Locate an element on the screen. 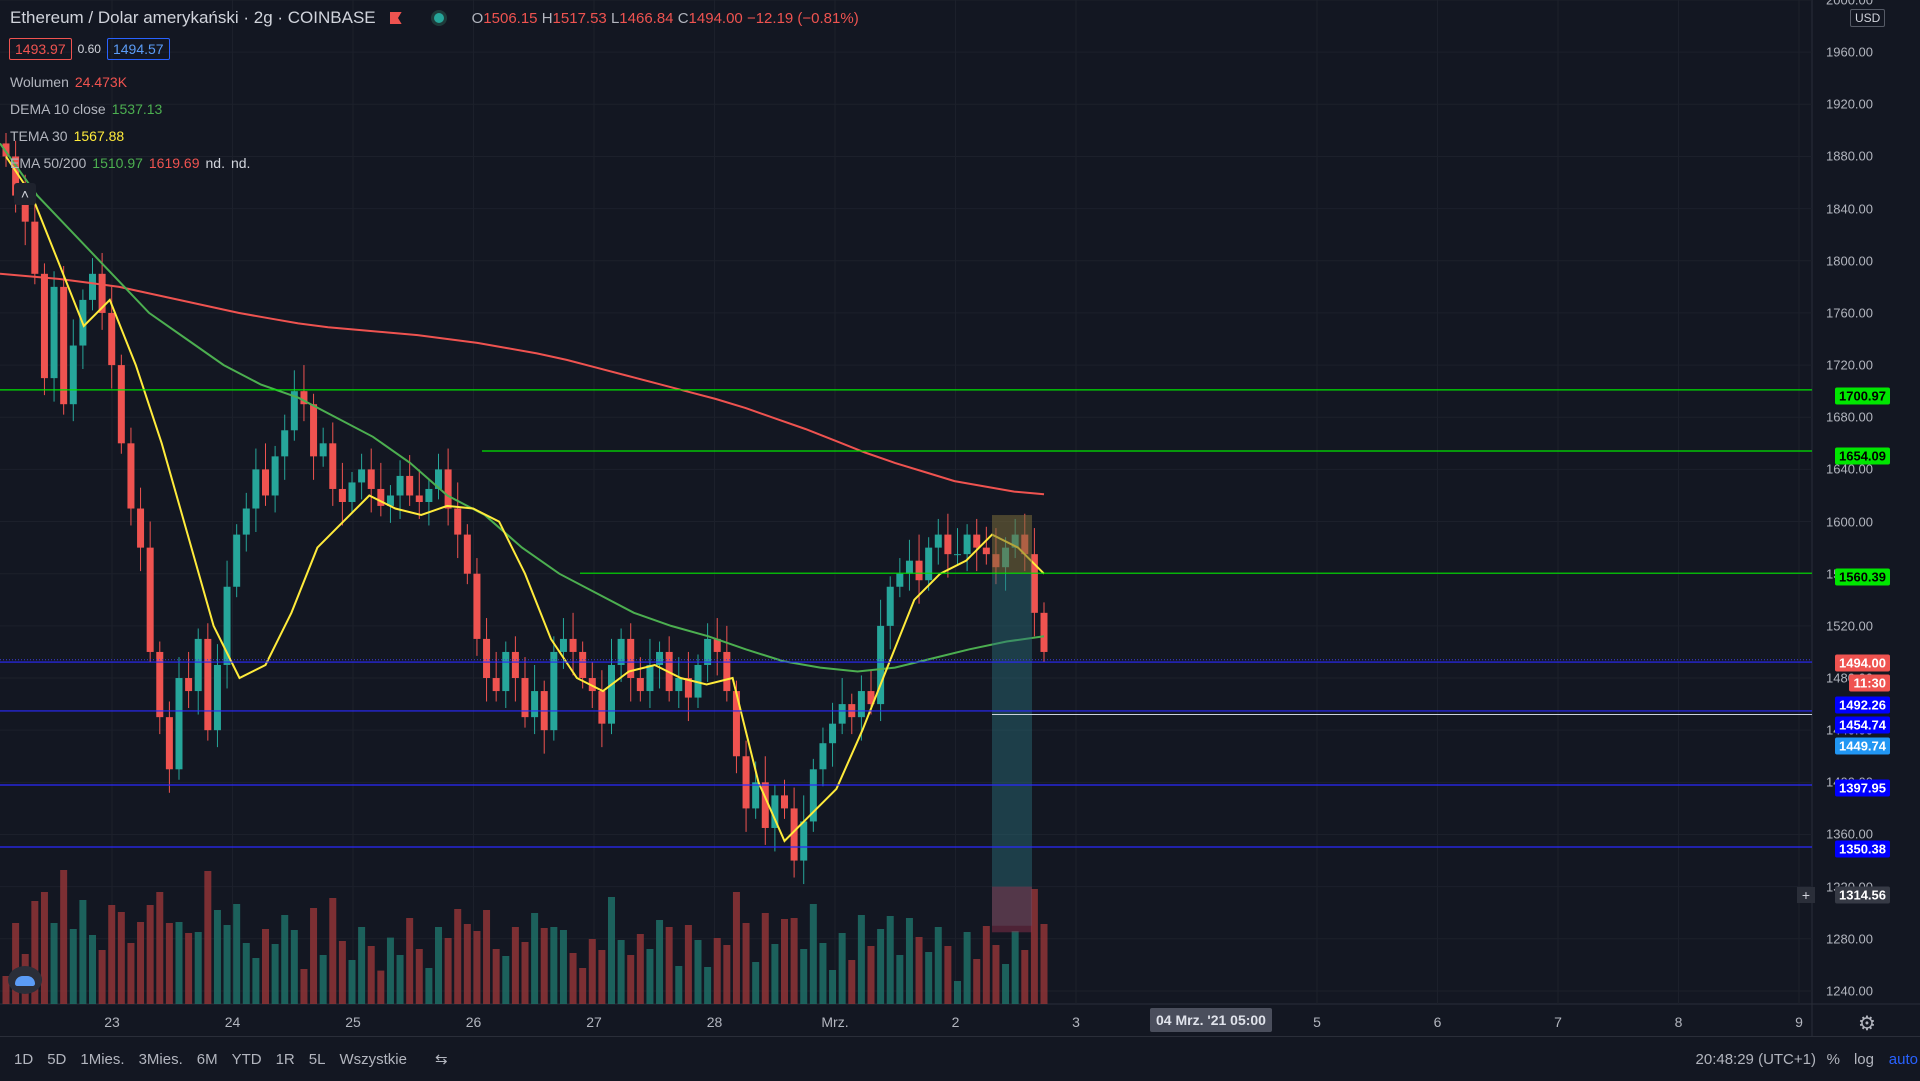 This screenshot has width=1920, height=1081. time-tick: 28 is located at coordinates (714, 1022).